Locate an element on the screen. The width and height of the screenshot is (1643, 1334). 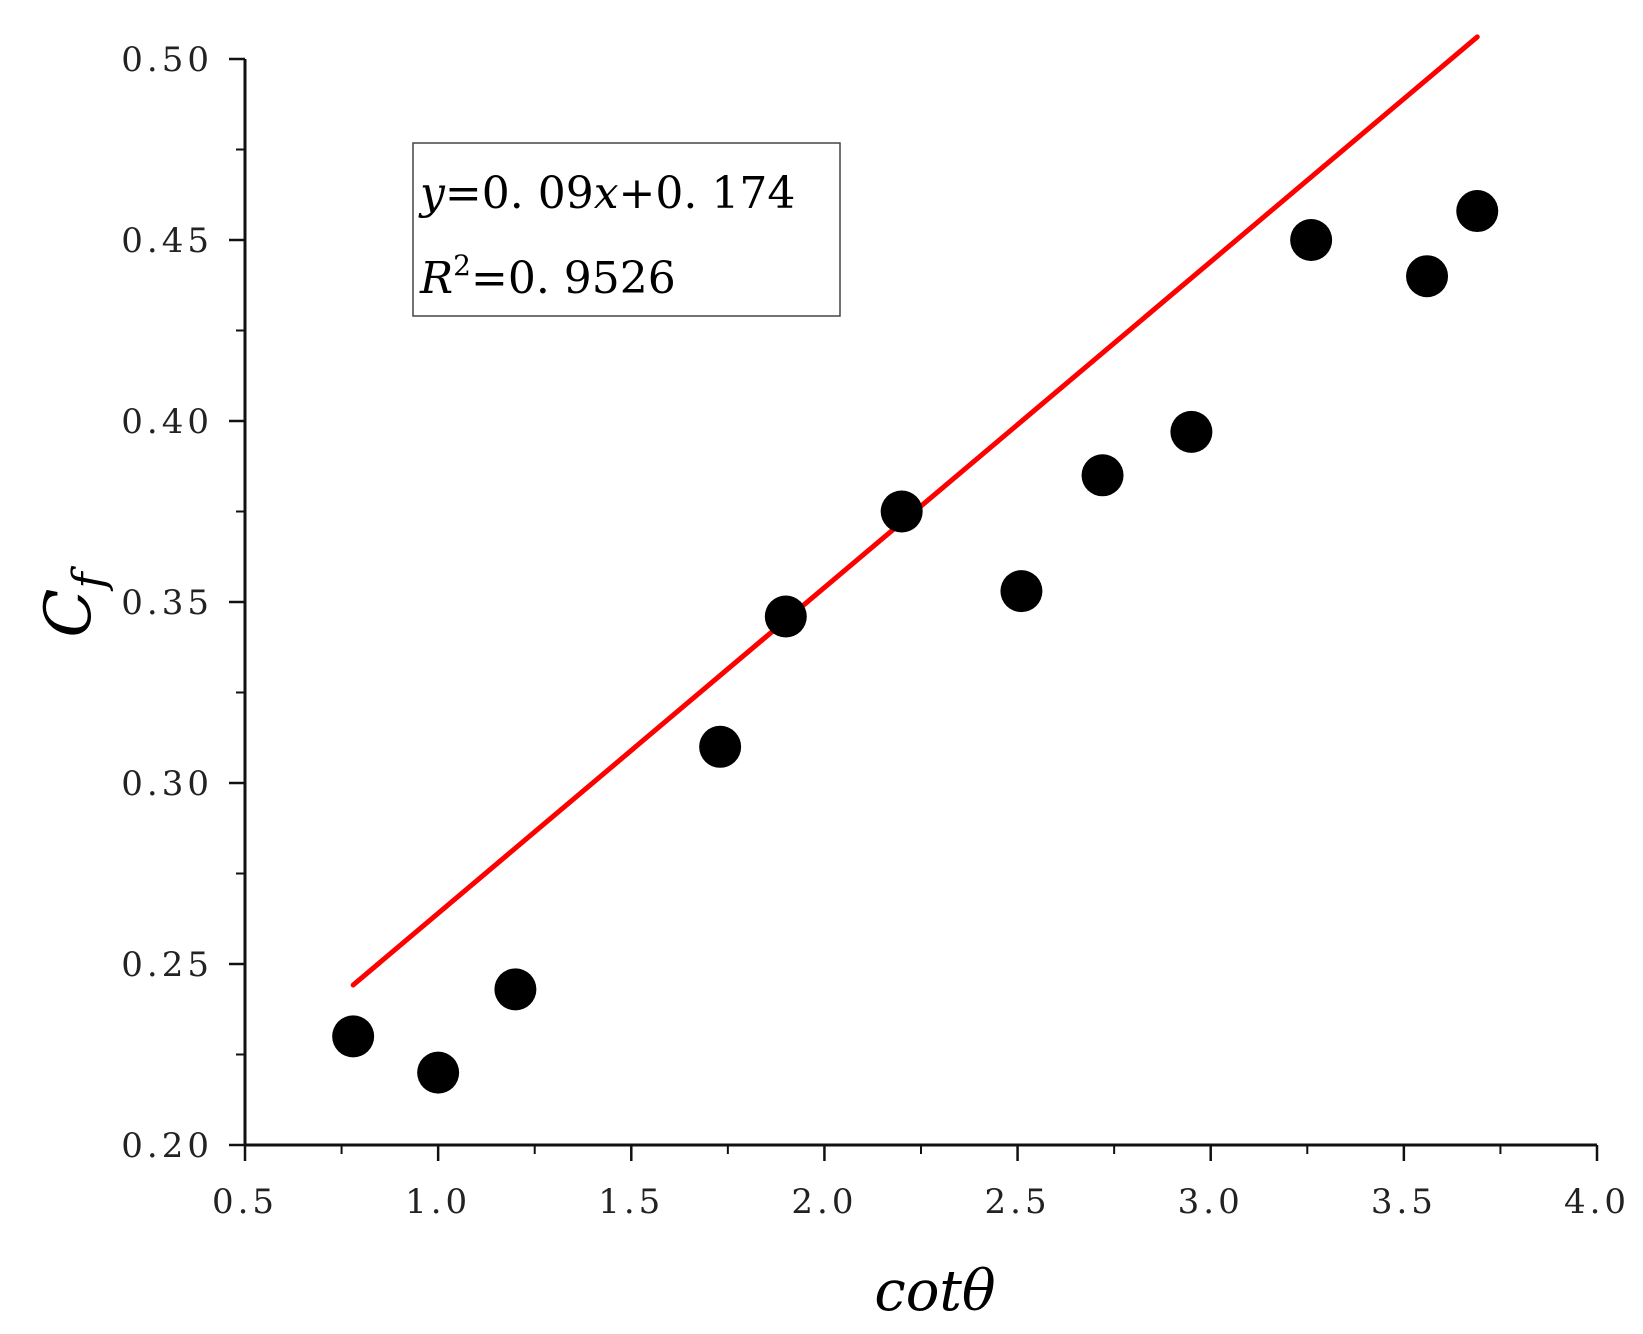
fit-equation: y=0. 09x+0. 174 is located at coordinates (606, 193).